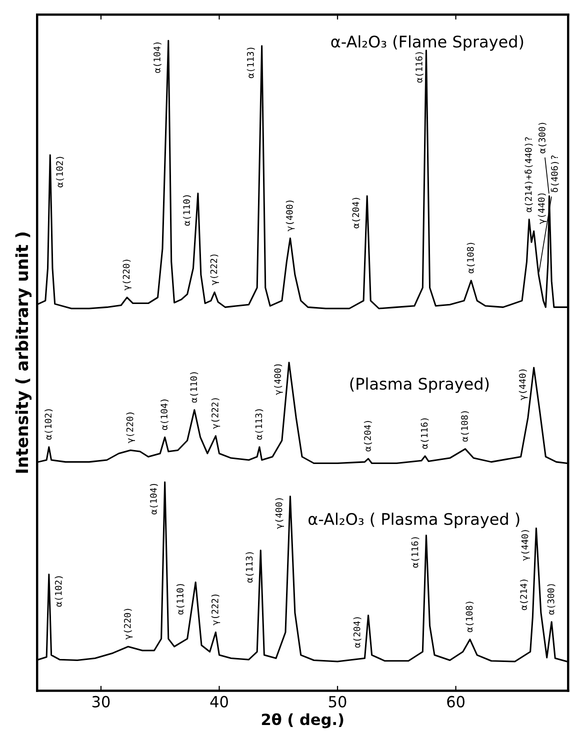  Describe the element at coordinates (419, 385) in the screenshot. I see `text: (Plasma Sprayed)` at that location.